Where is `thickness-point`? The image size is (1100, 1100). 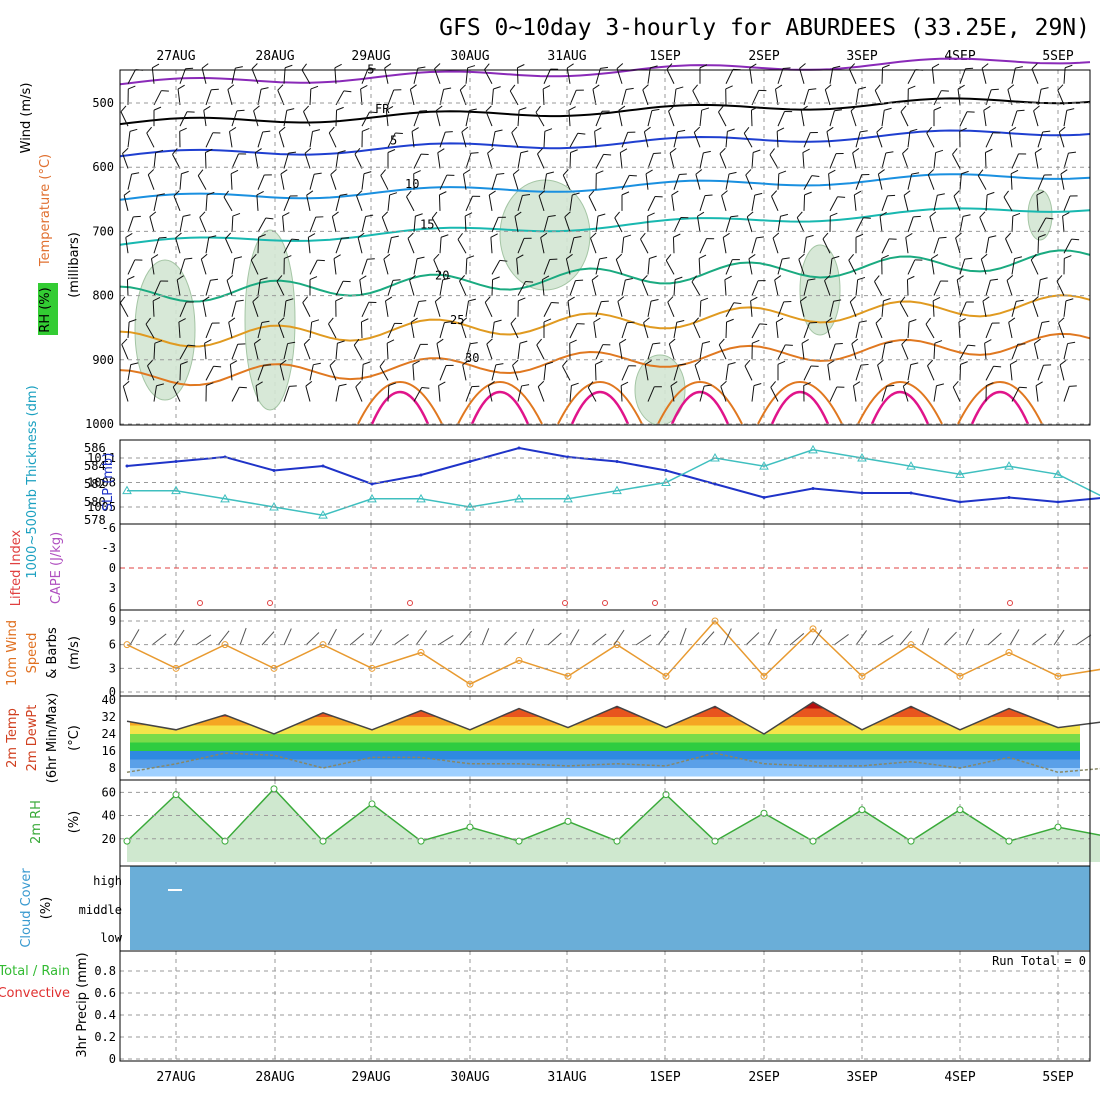 thickness-point is located at coordinates (274, 470).